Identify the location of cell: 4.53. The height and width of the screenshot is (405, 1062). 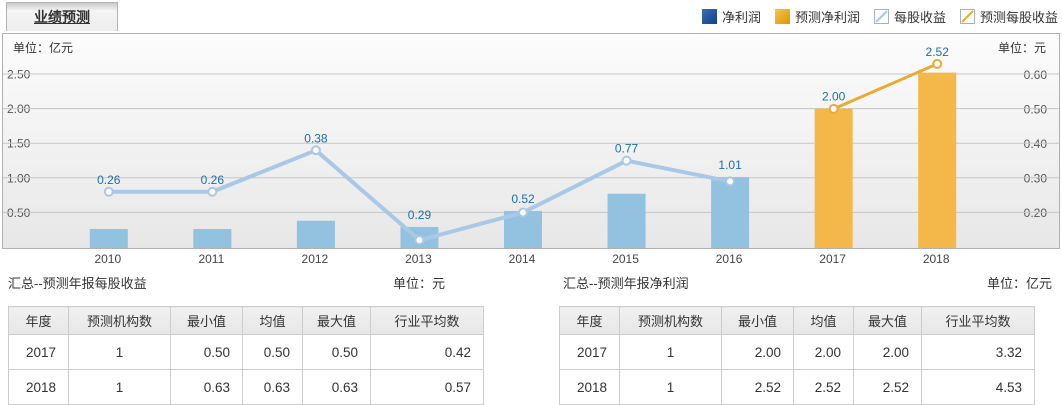
(978, 387).